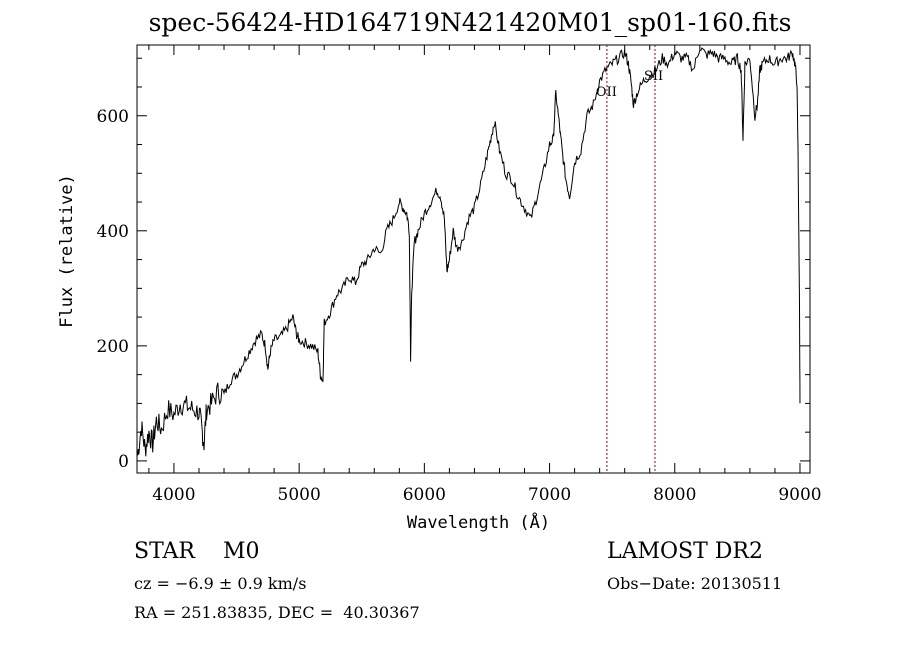 This screenshot has width=900, height=649. I want to click on x-tick-label: 9000, so click(799, 495).